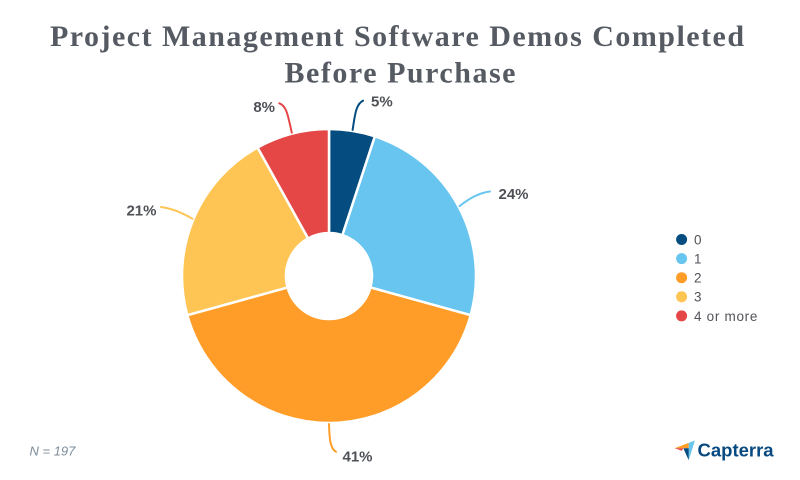  I want to click on svg-text: 0, so click(698, 239).